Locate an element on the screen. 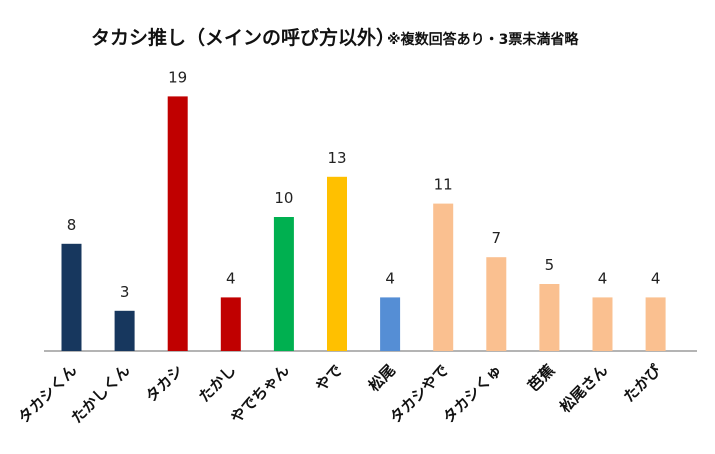  data-label-10: 5 is located at coordinates (550, 265).